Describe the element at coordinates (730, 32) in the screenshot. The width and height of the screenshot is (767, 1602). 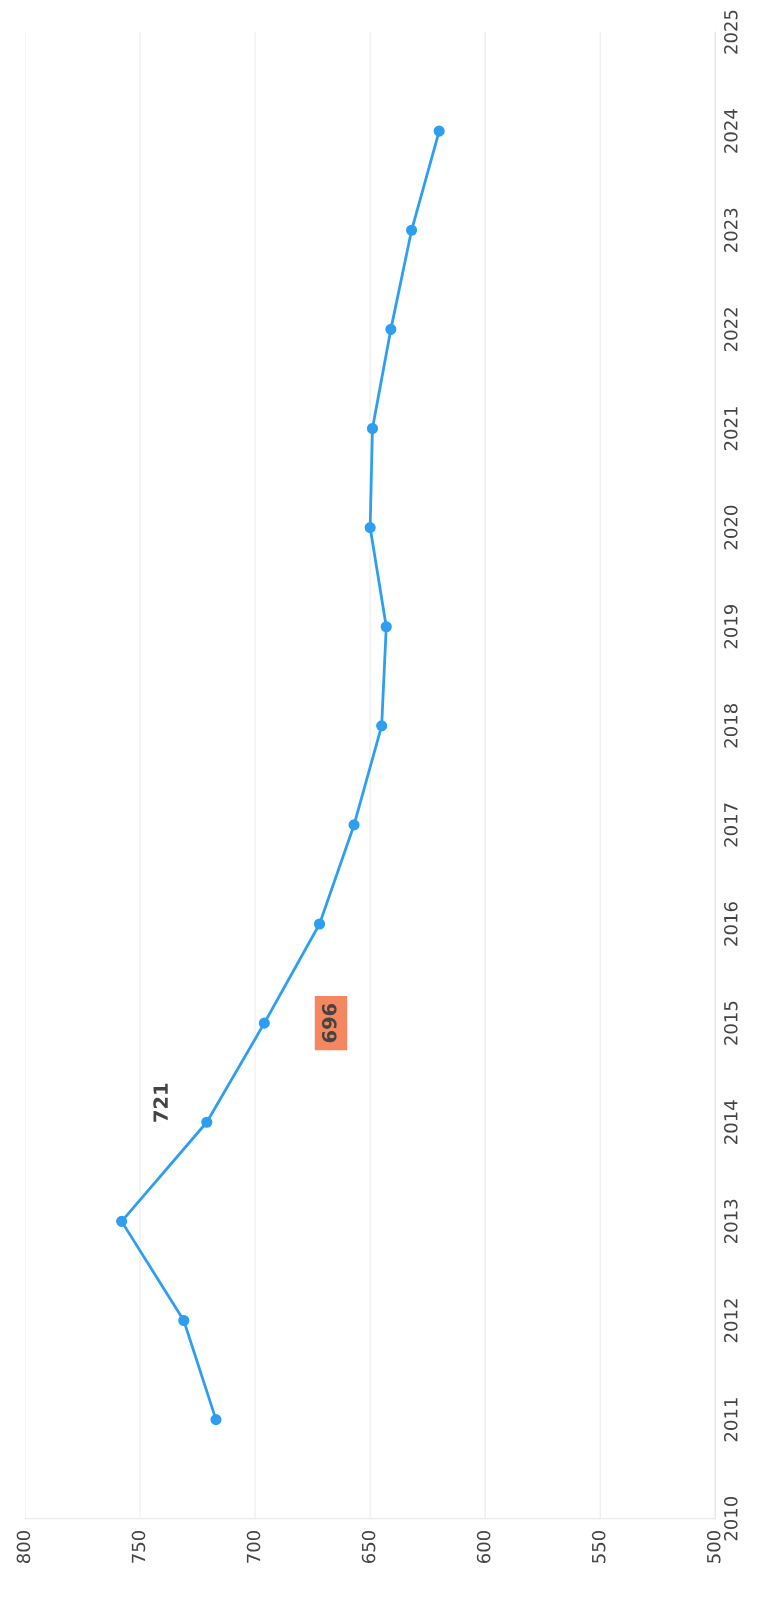
I see `y-tick-label: 2025` at that location.